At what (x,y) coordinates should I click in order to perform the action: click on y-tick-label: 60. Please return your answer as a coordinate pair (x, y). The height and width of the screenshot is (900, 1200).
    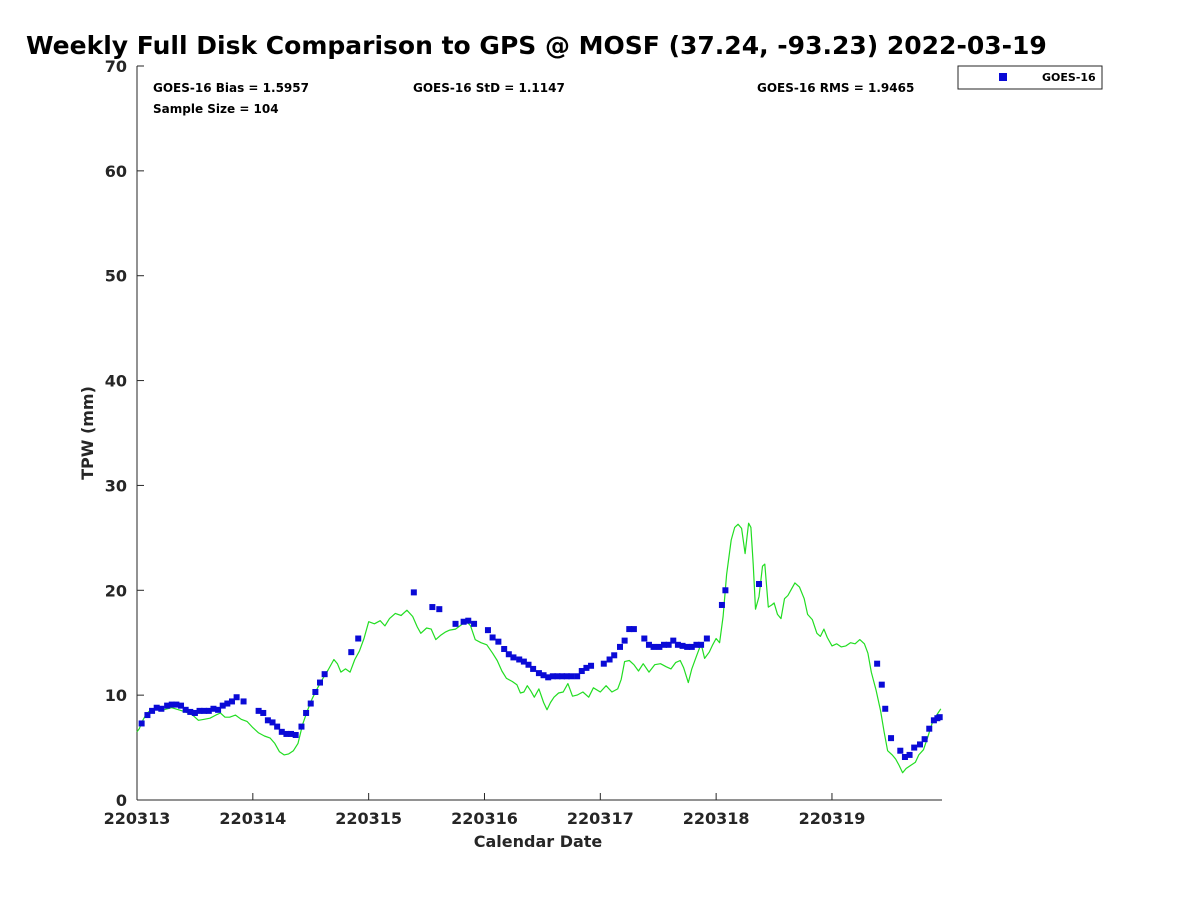
    Looking at the image, I should click on (116, 171).